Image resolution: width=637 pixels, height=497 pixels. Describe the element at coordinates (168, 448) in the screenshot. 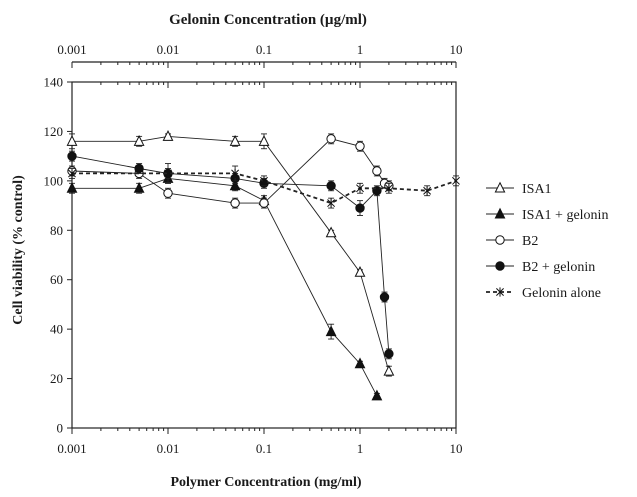

I see `x-tick-label: 0.01` at that location.